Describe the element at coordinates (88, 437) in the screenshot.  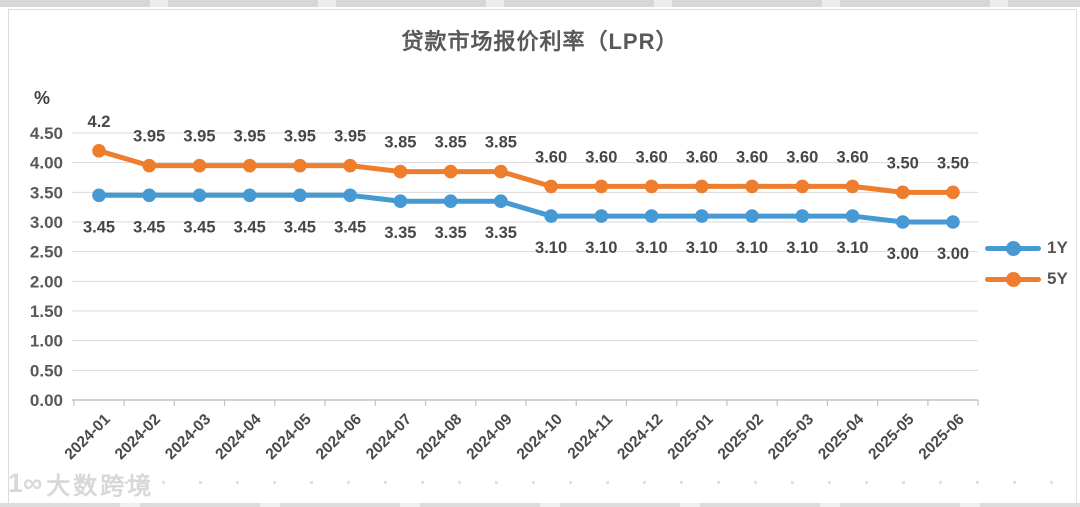
I see `x-tick-label: 2024-01` at that location.